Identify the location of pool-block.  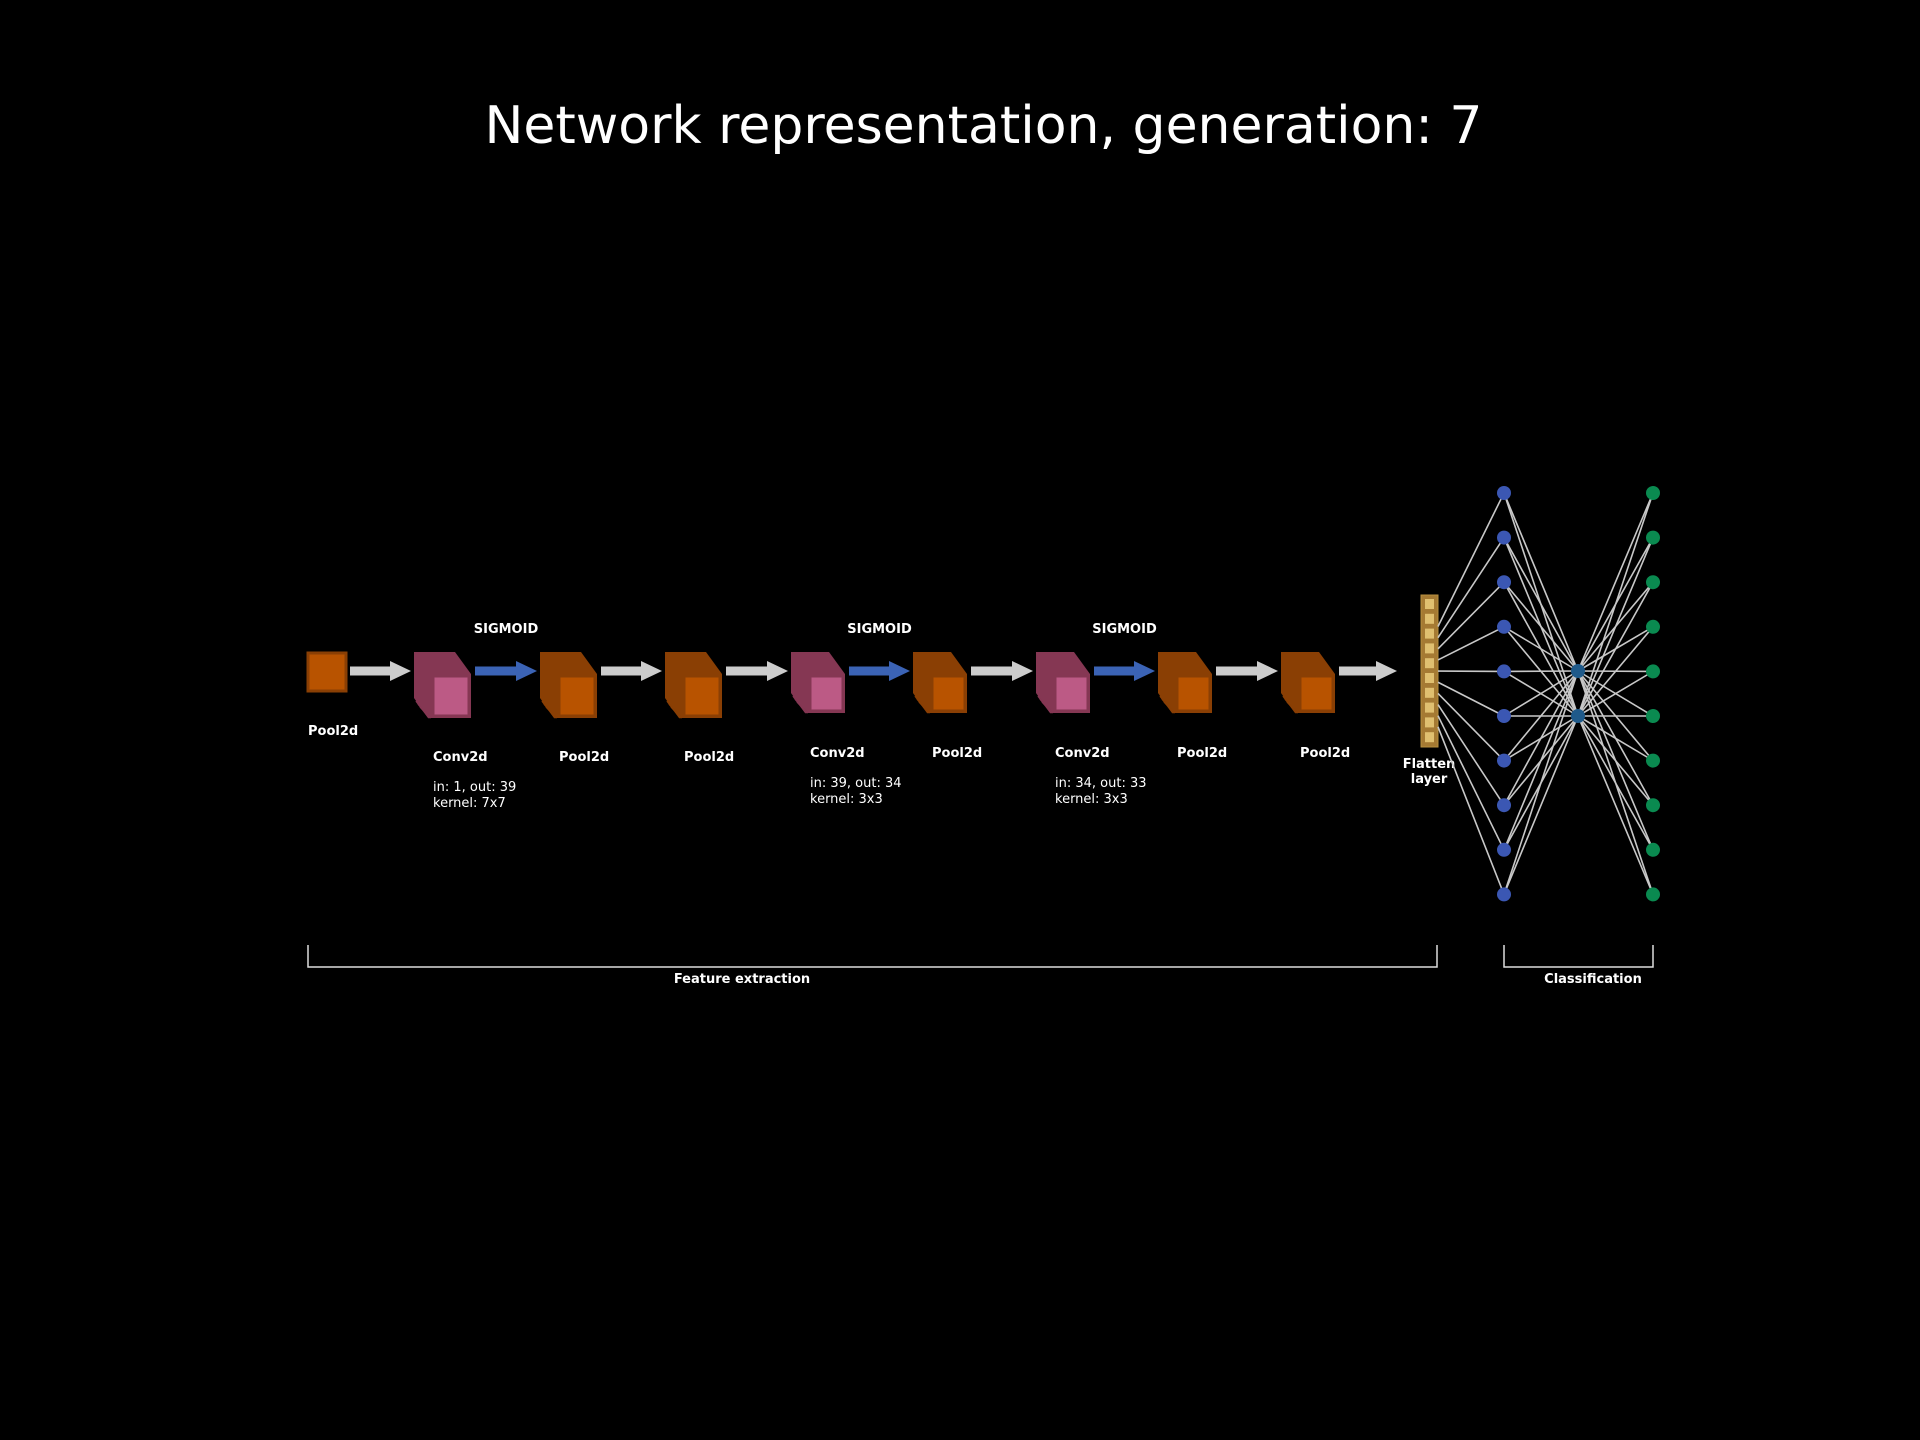
(327, 672).